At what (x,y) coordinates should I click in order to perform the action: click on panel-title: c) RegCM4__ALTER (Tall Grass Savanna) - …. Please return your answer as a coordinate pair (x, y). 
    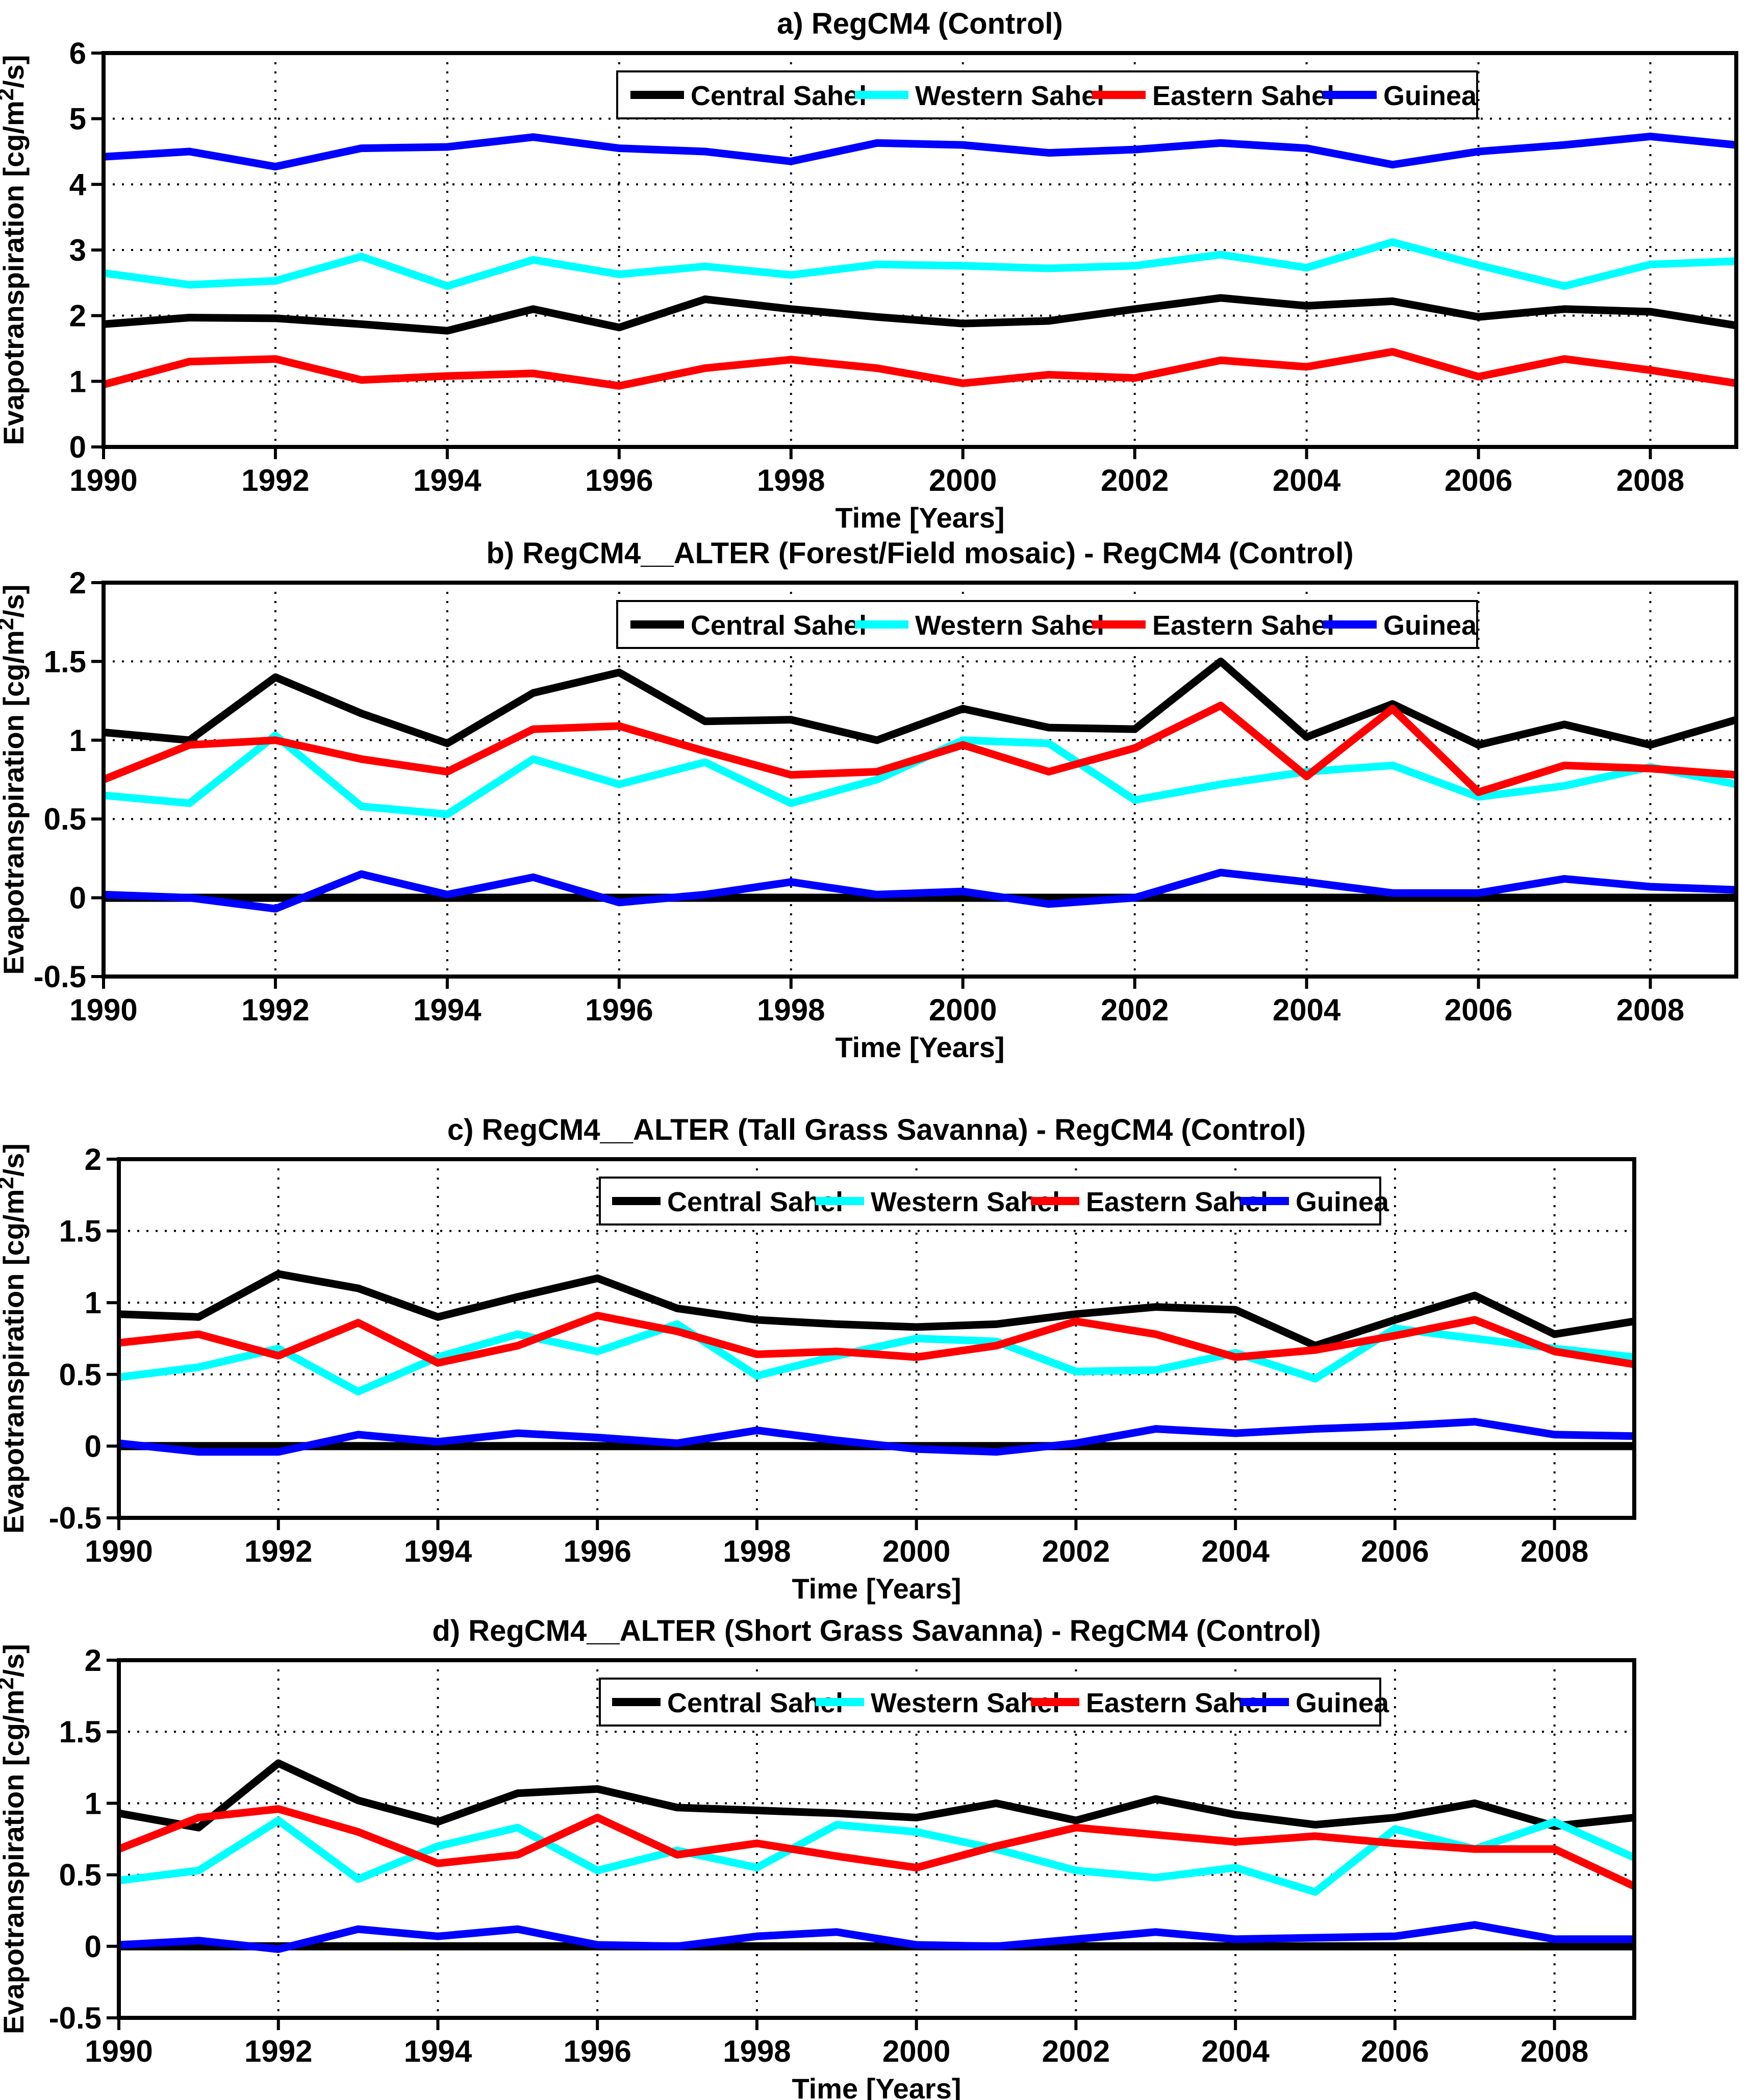
    Looking at the image, I should click on (877, 1129).